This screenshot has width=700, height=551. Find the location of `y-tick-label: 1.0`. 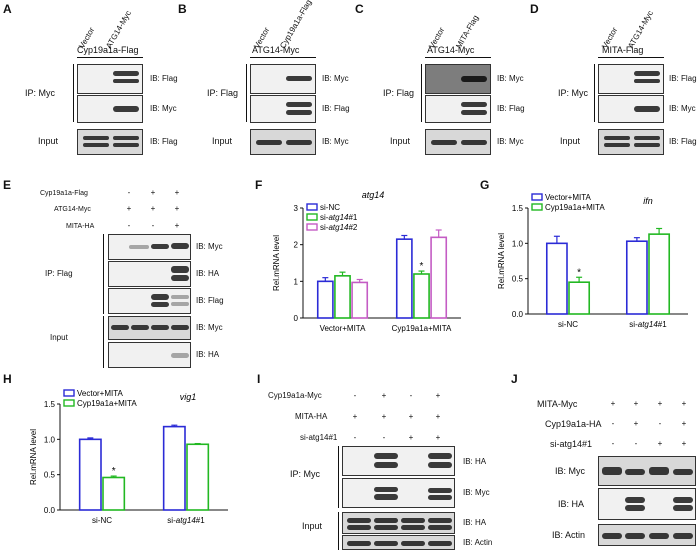

y-tick-label: 1.0 is located at coordinates (518, 243).